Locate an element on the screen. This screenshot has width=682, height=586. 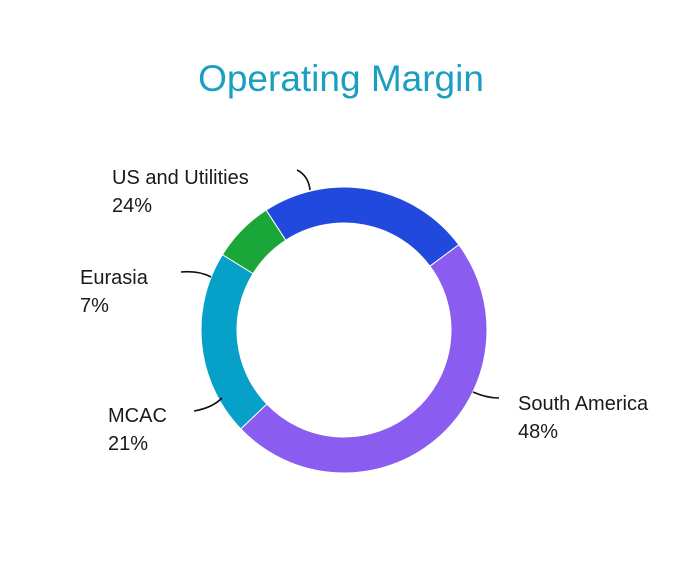
donut-slice-eurasia is located at coordinates (254, 242).